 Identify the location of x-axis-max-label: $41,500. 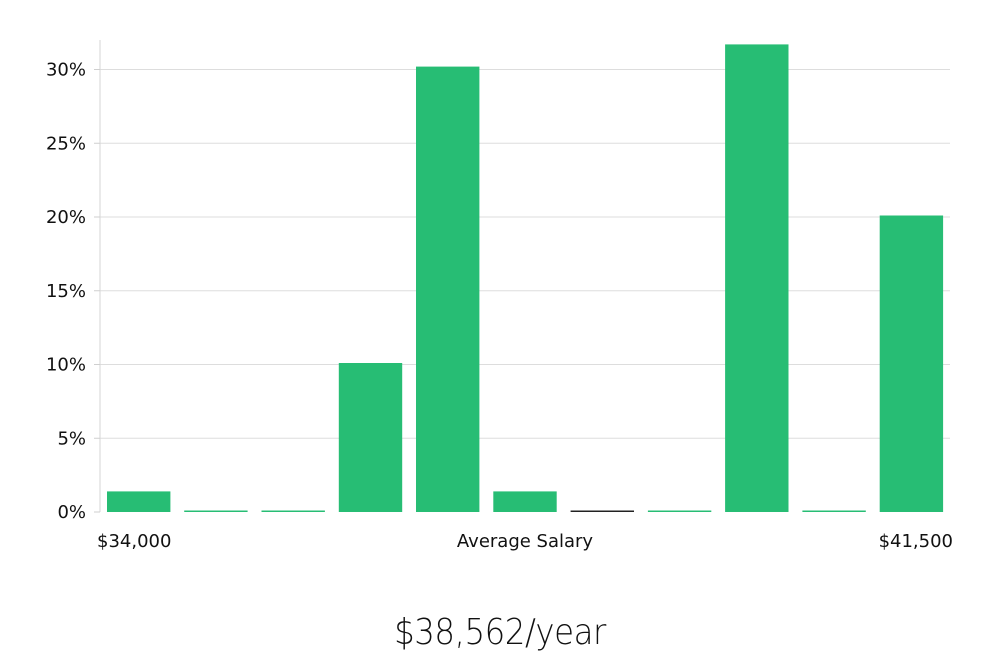
(916, 541).